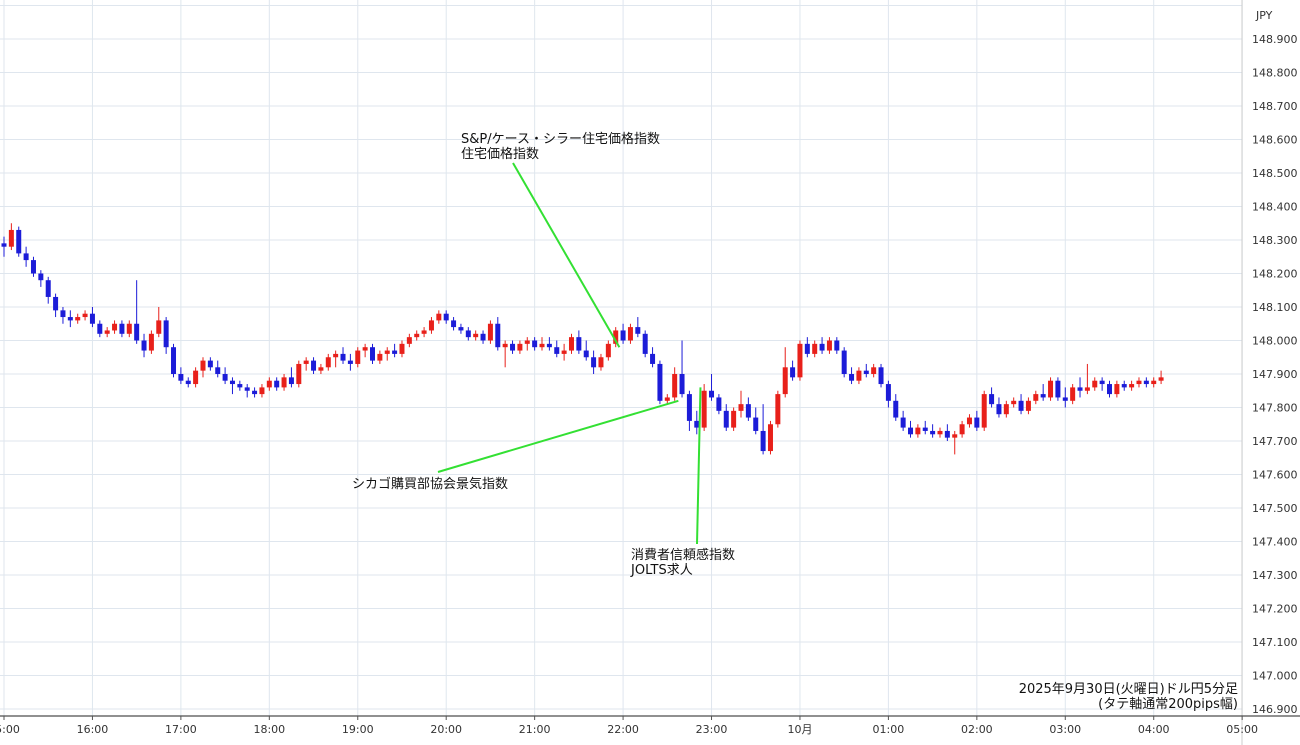  What do you see at coordinates (1275, 240) in the screenshot?
I see `price-tick-label: 148.300` at bounding box center [1275, 240].